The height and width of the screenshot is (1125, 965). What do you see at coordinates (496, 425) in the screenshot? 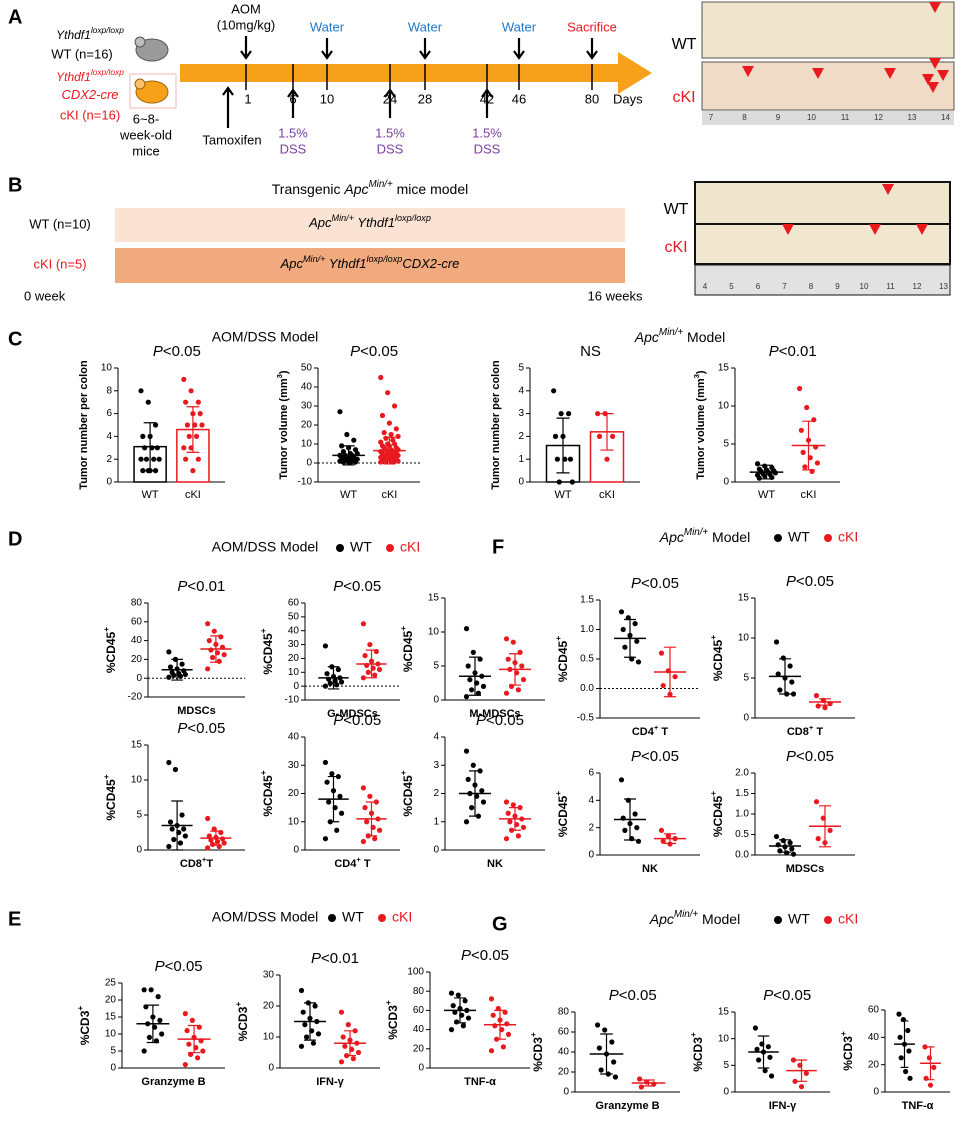
I see `y-axis-label: Tumor number per colon` at bounding box center [496, 425].